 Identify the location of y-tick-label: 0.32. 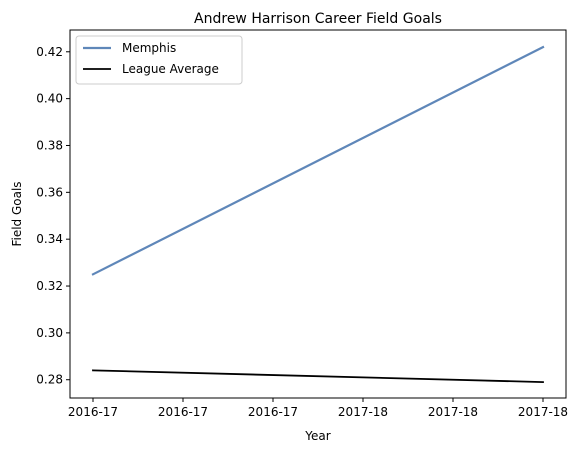
(49, 286).